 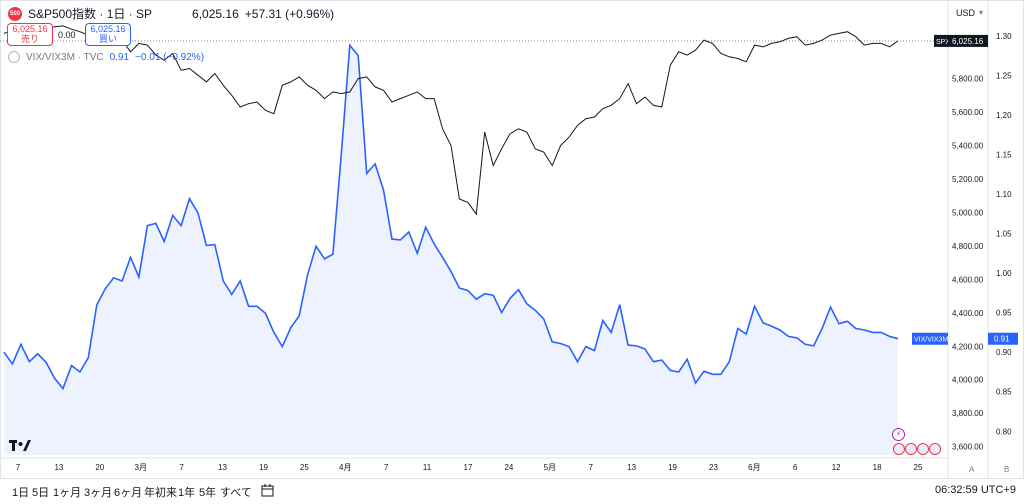 What do you see at coordinates (41, 493) in the screenshot?
I see `range-5d: 5日` at bounding box center [41, 493].